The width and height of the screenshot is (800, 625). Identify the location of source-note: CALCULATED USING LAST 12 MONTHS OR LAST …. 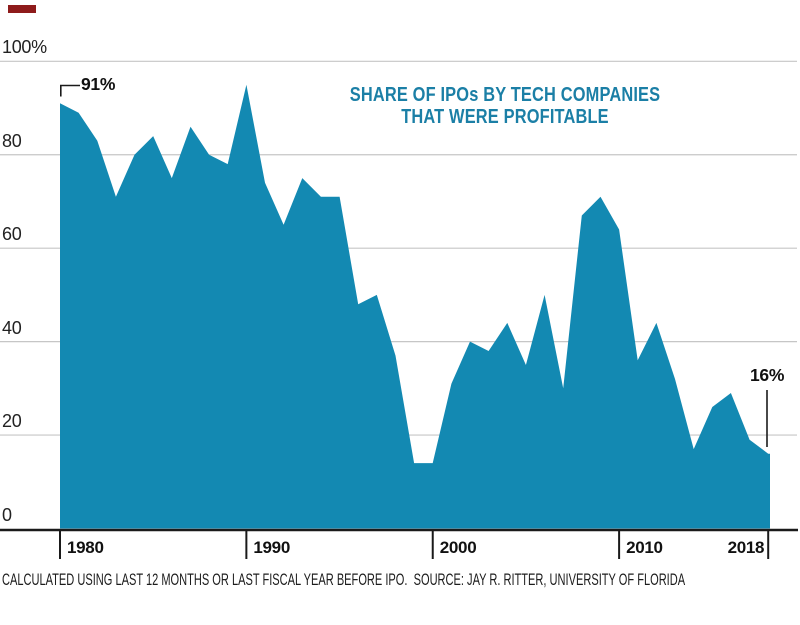
(344, 580).